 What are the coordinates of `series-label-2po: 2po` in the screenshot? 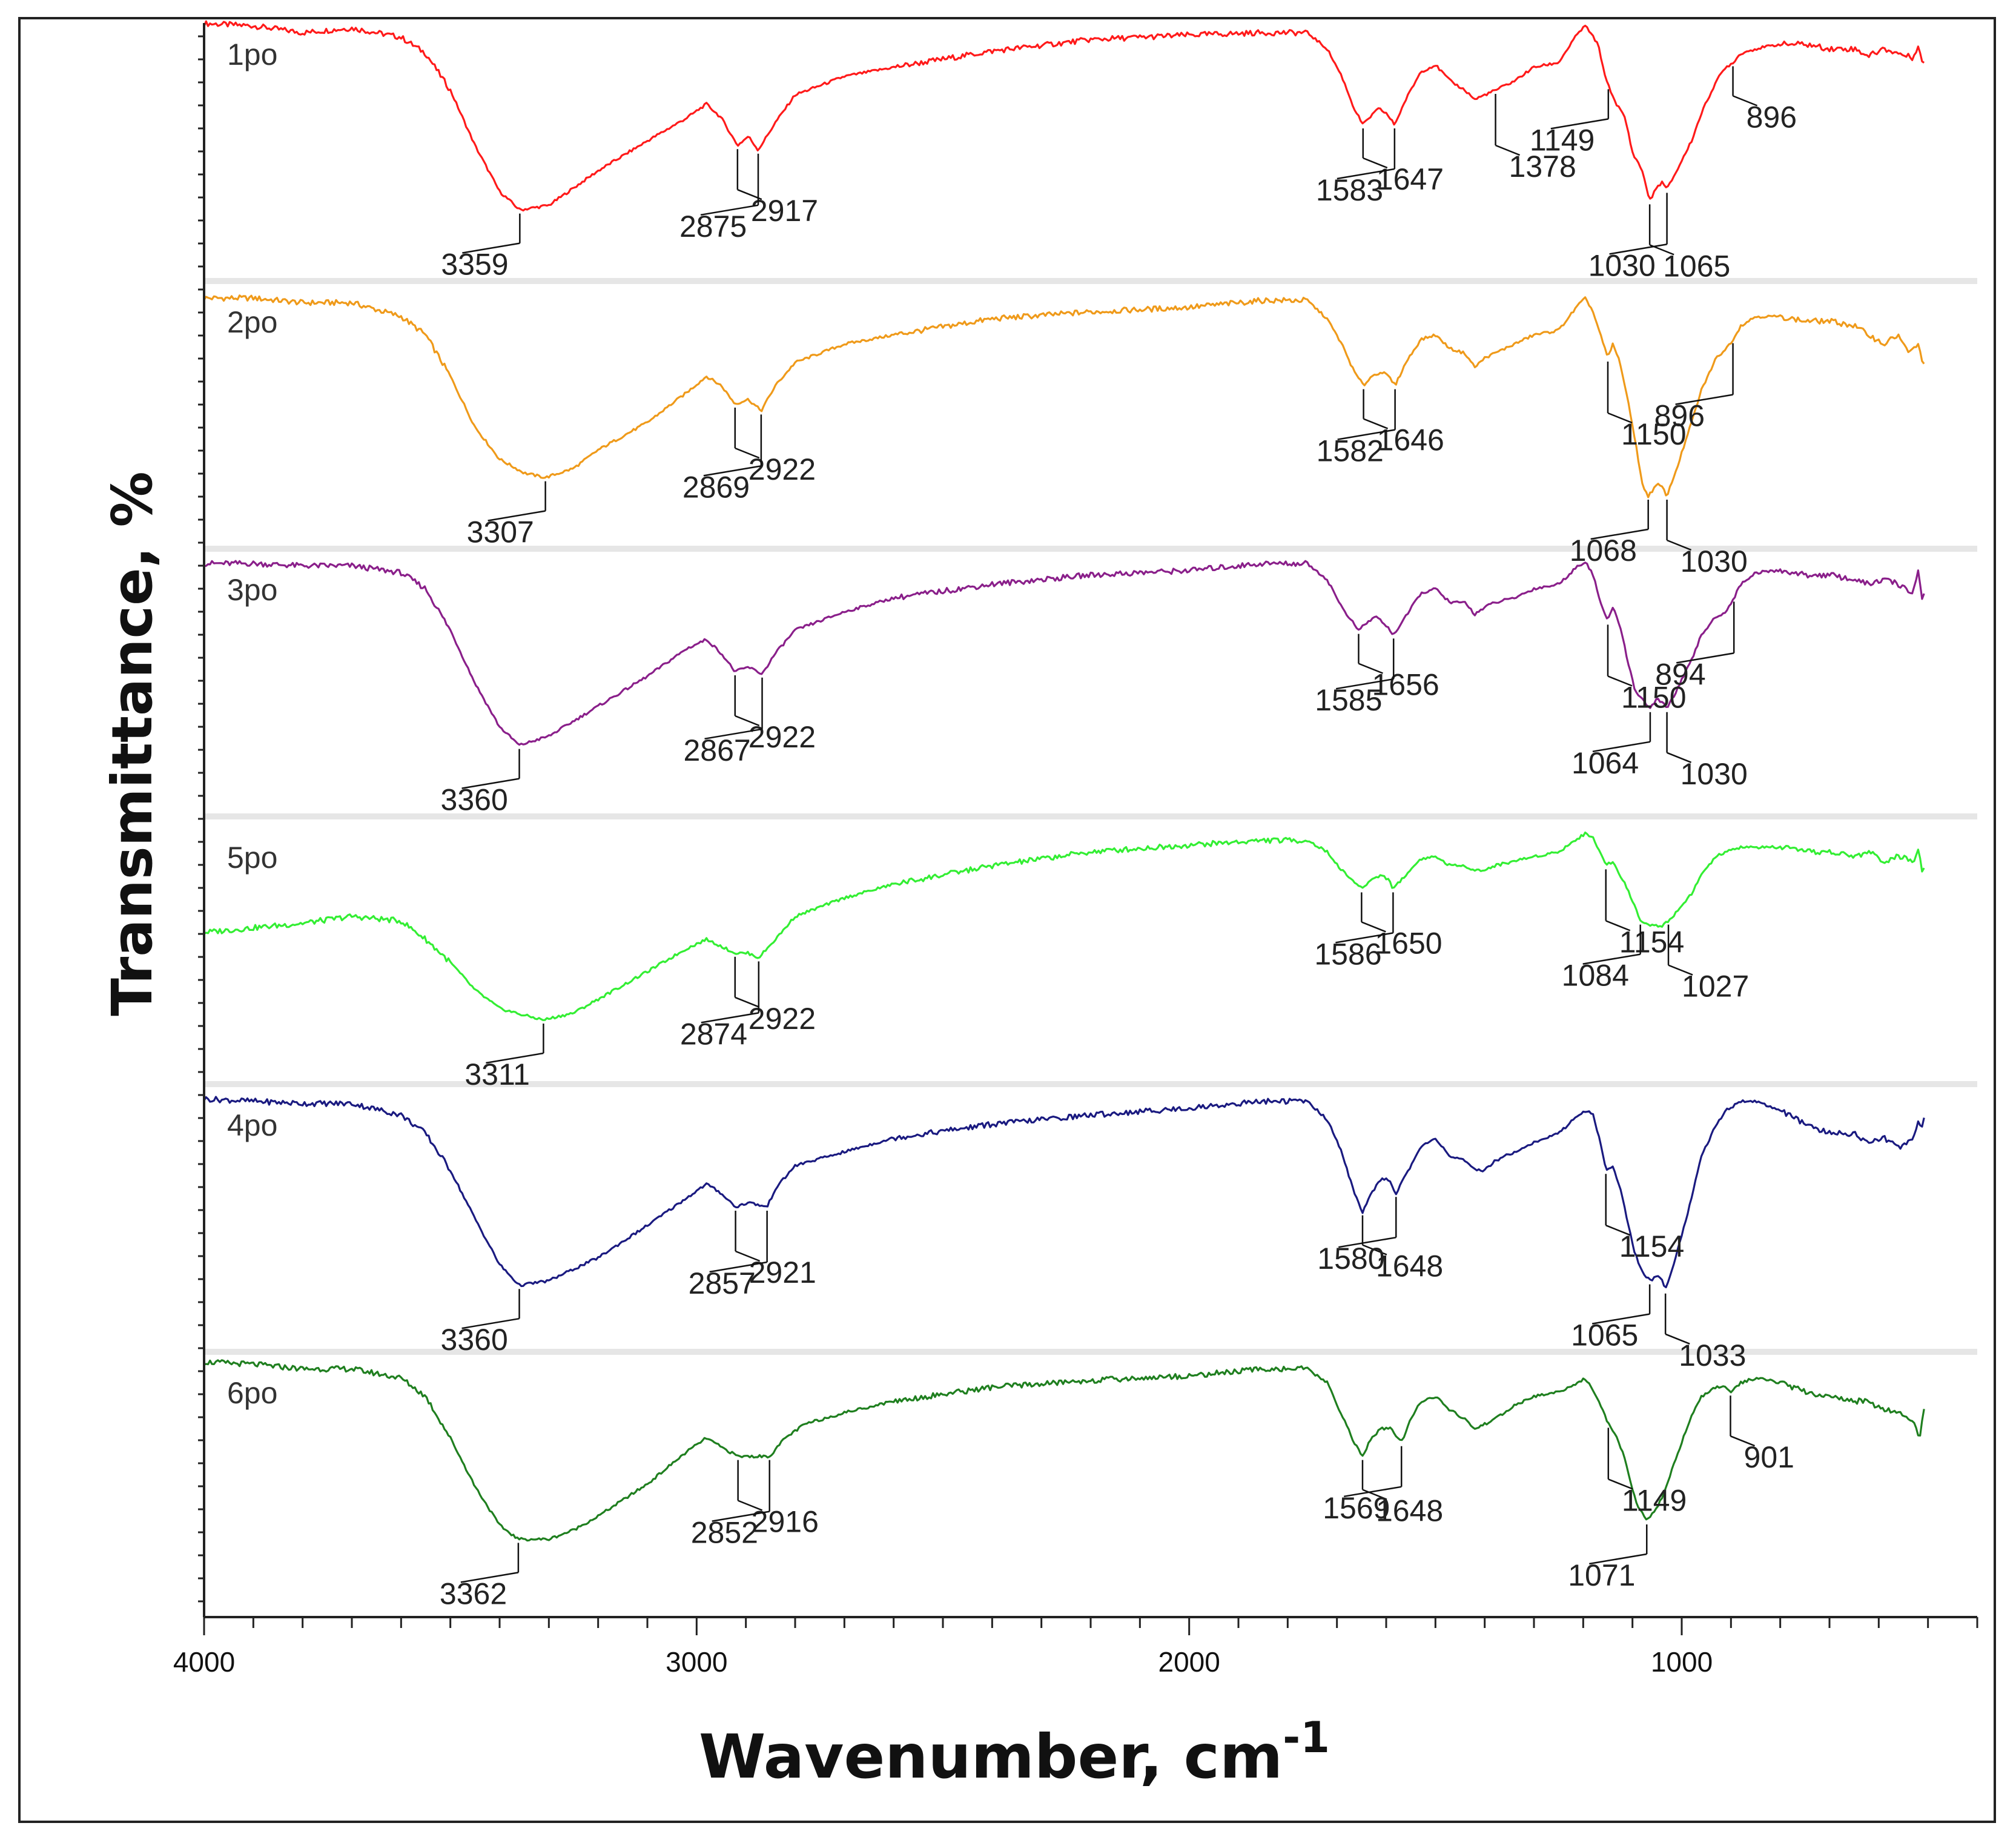 It's located at (252, 322).